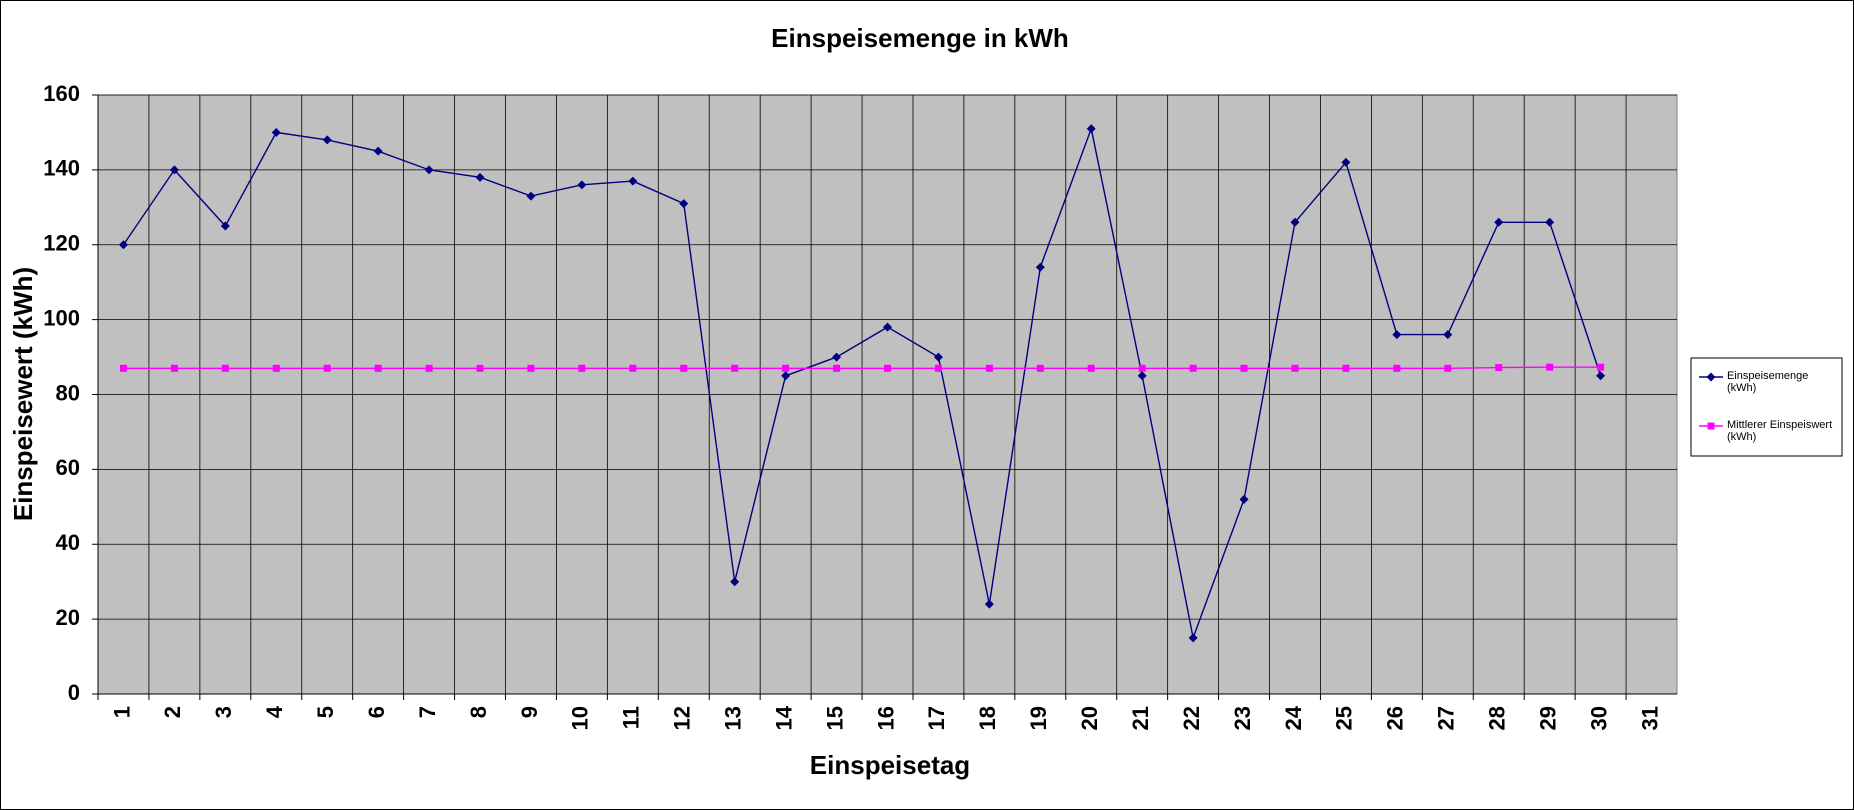 The image size is (1854, 810). I want to click on x-tick-label: 18, so click(987, 718).